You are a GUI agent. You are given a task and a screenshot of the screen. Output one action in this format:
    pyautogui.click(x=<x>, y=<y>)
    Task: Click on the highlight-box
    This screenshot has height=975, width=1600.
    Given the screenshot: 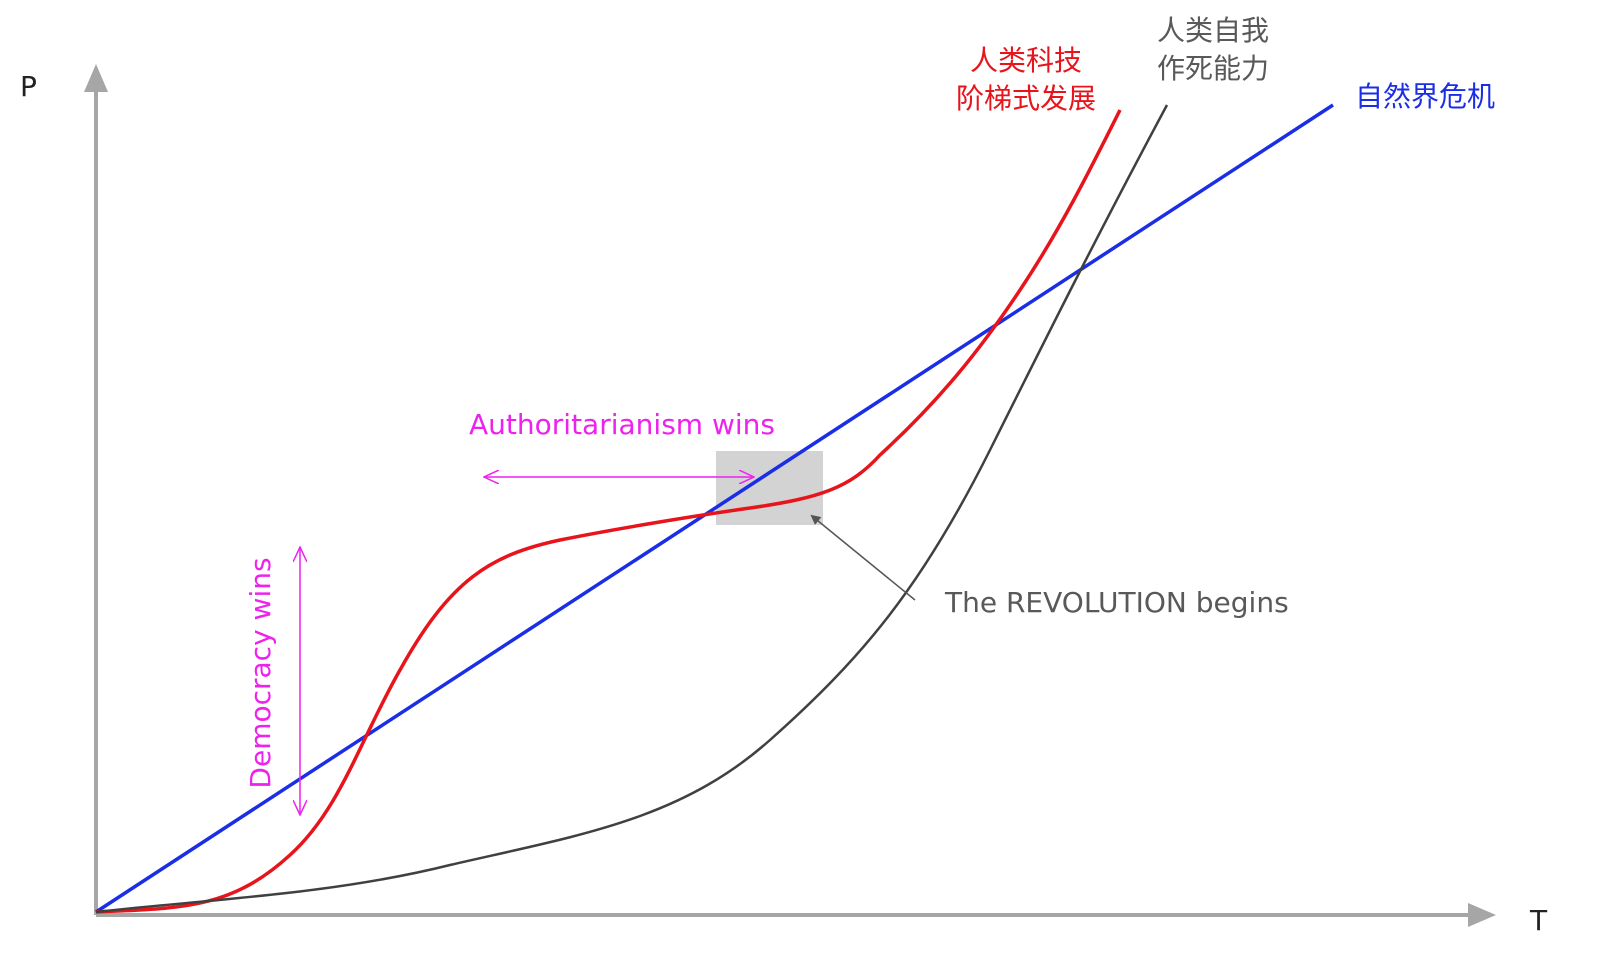 What is the action you would take?
    pyautogui.click(x=769, y=488)
    